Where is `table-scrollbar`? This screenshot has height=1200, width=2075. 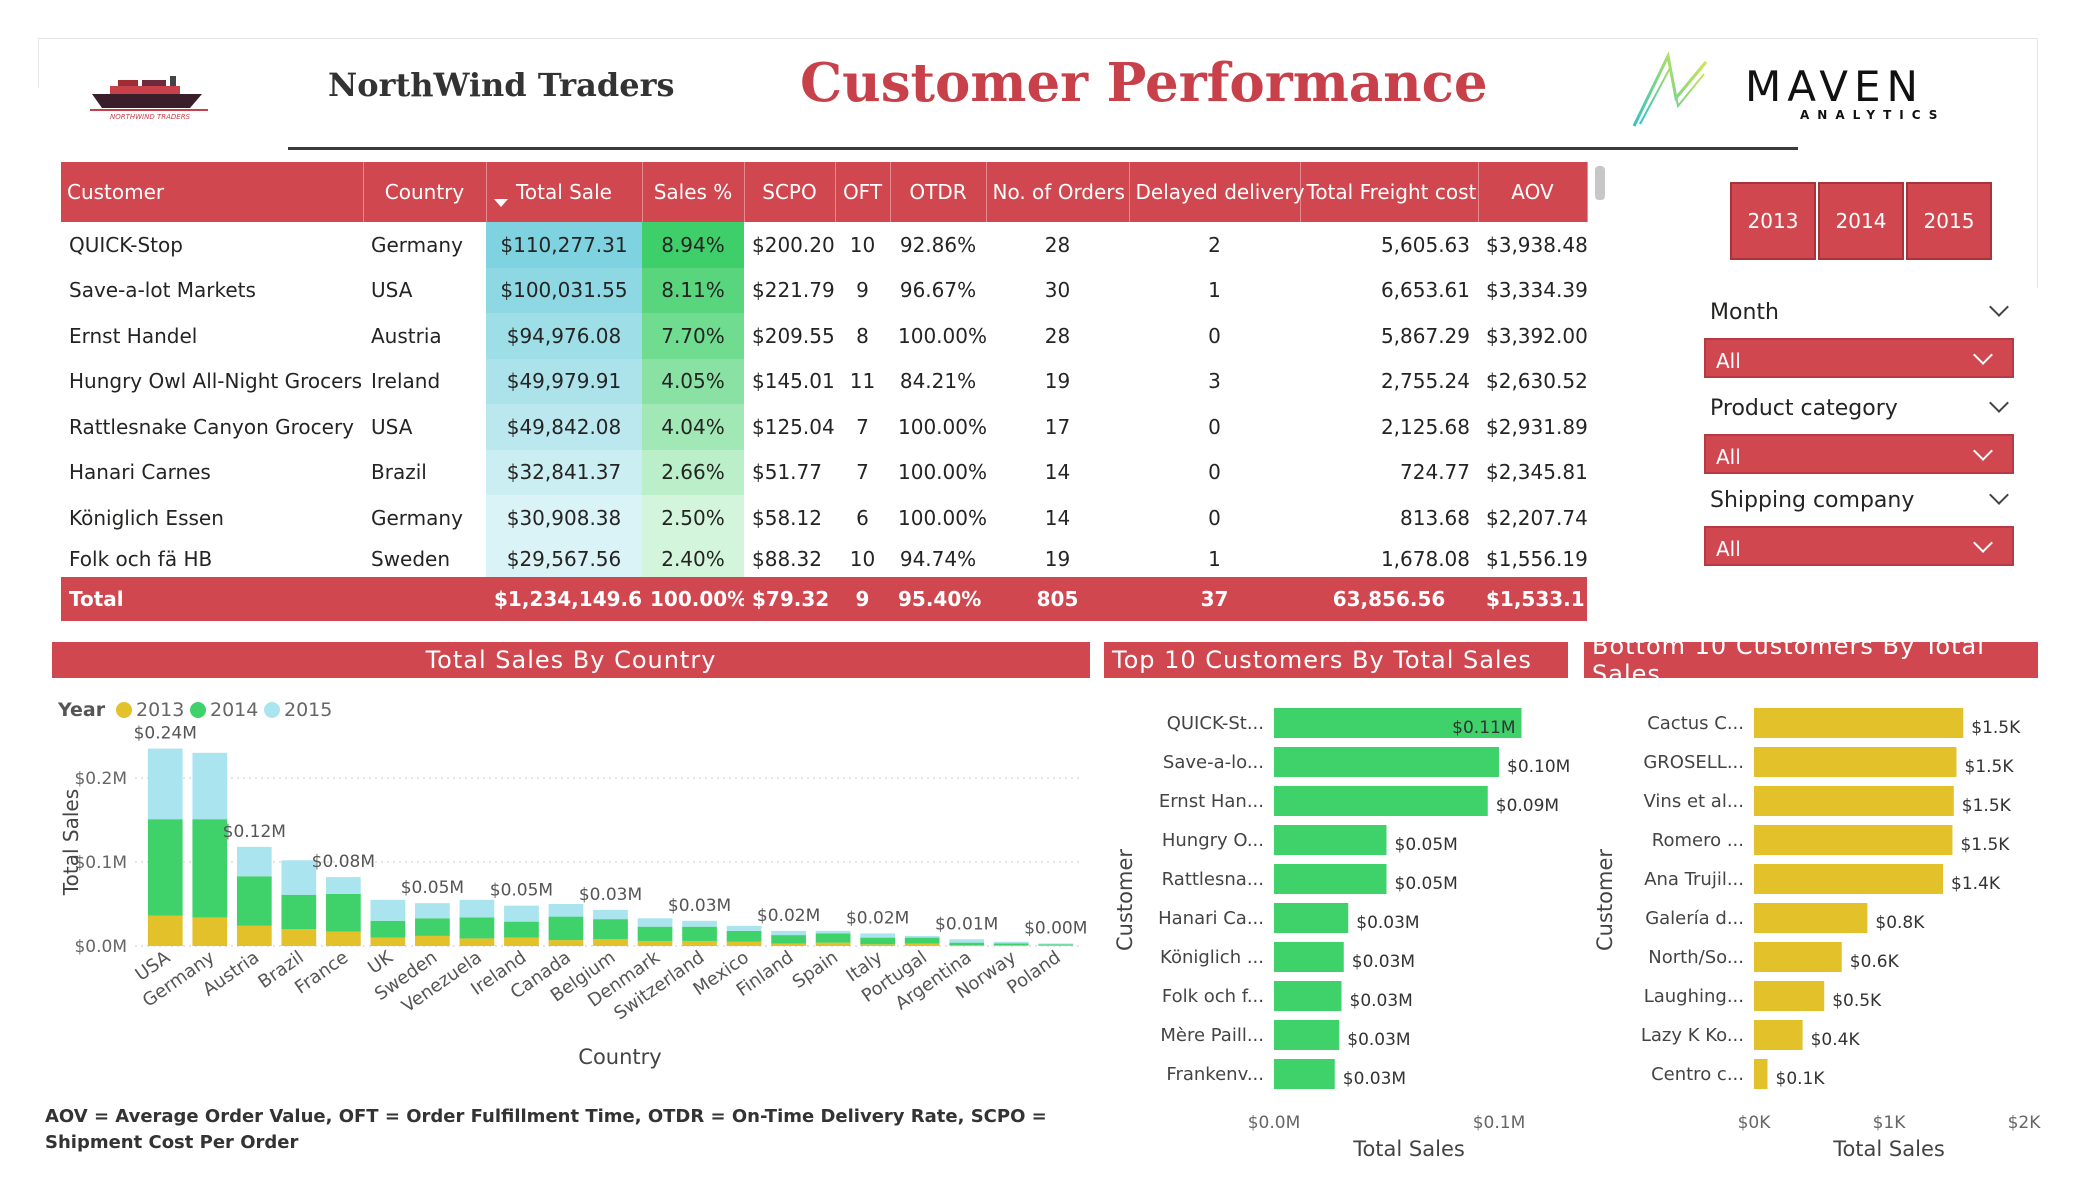 table-scrollbar is located at coordinates (1600, 183).